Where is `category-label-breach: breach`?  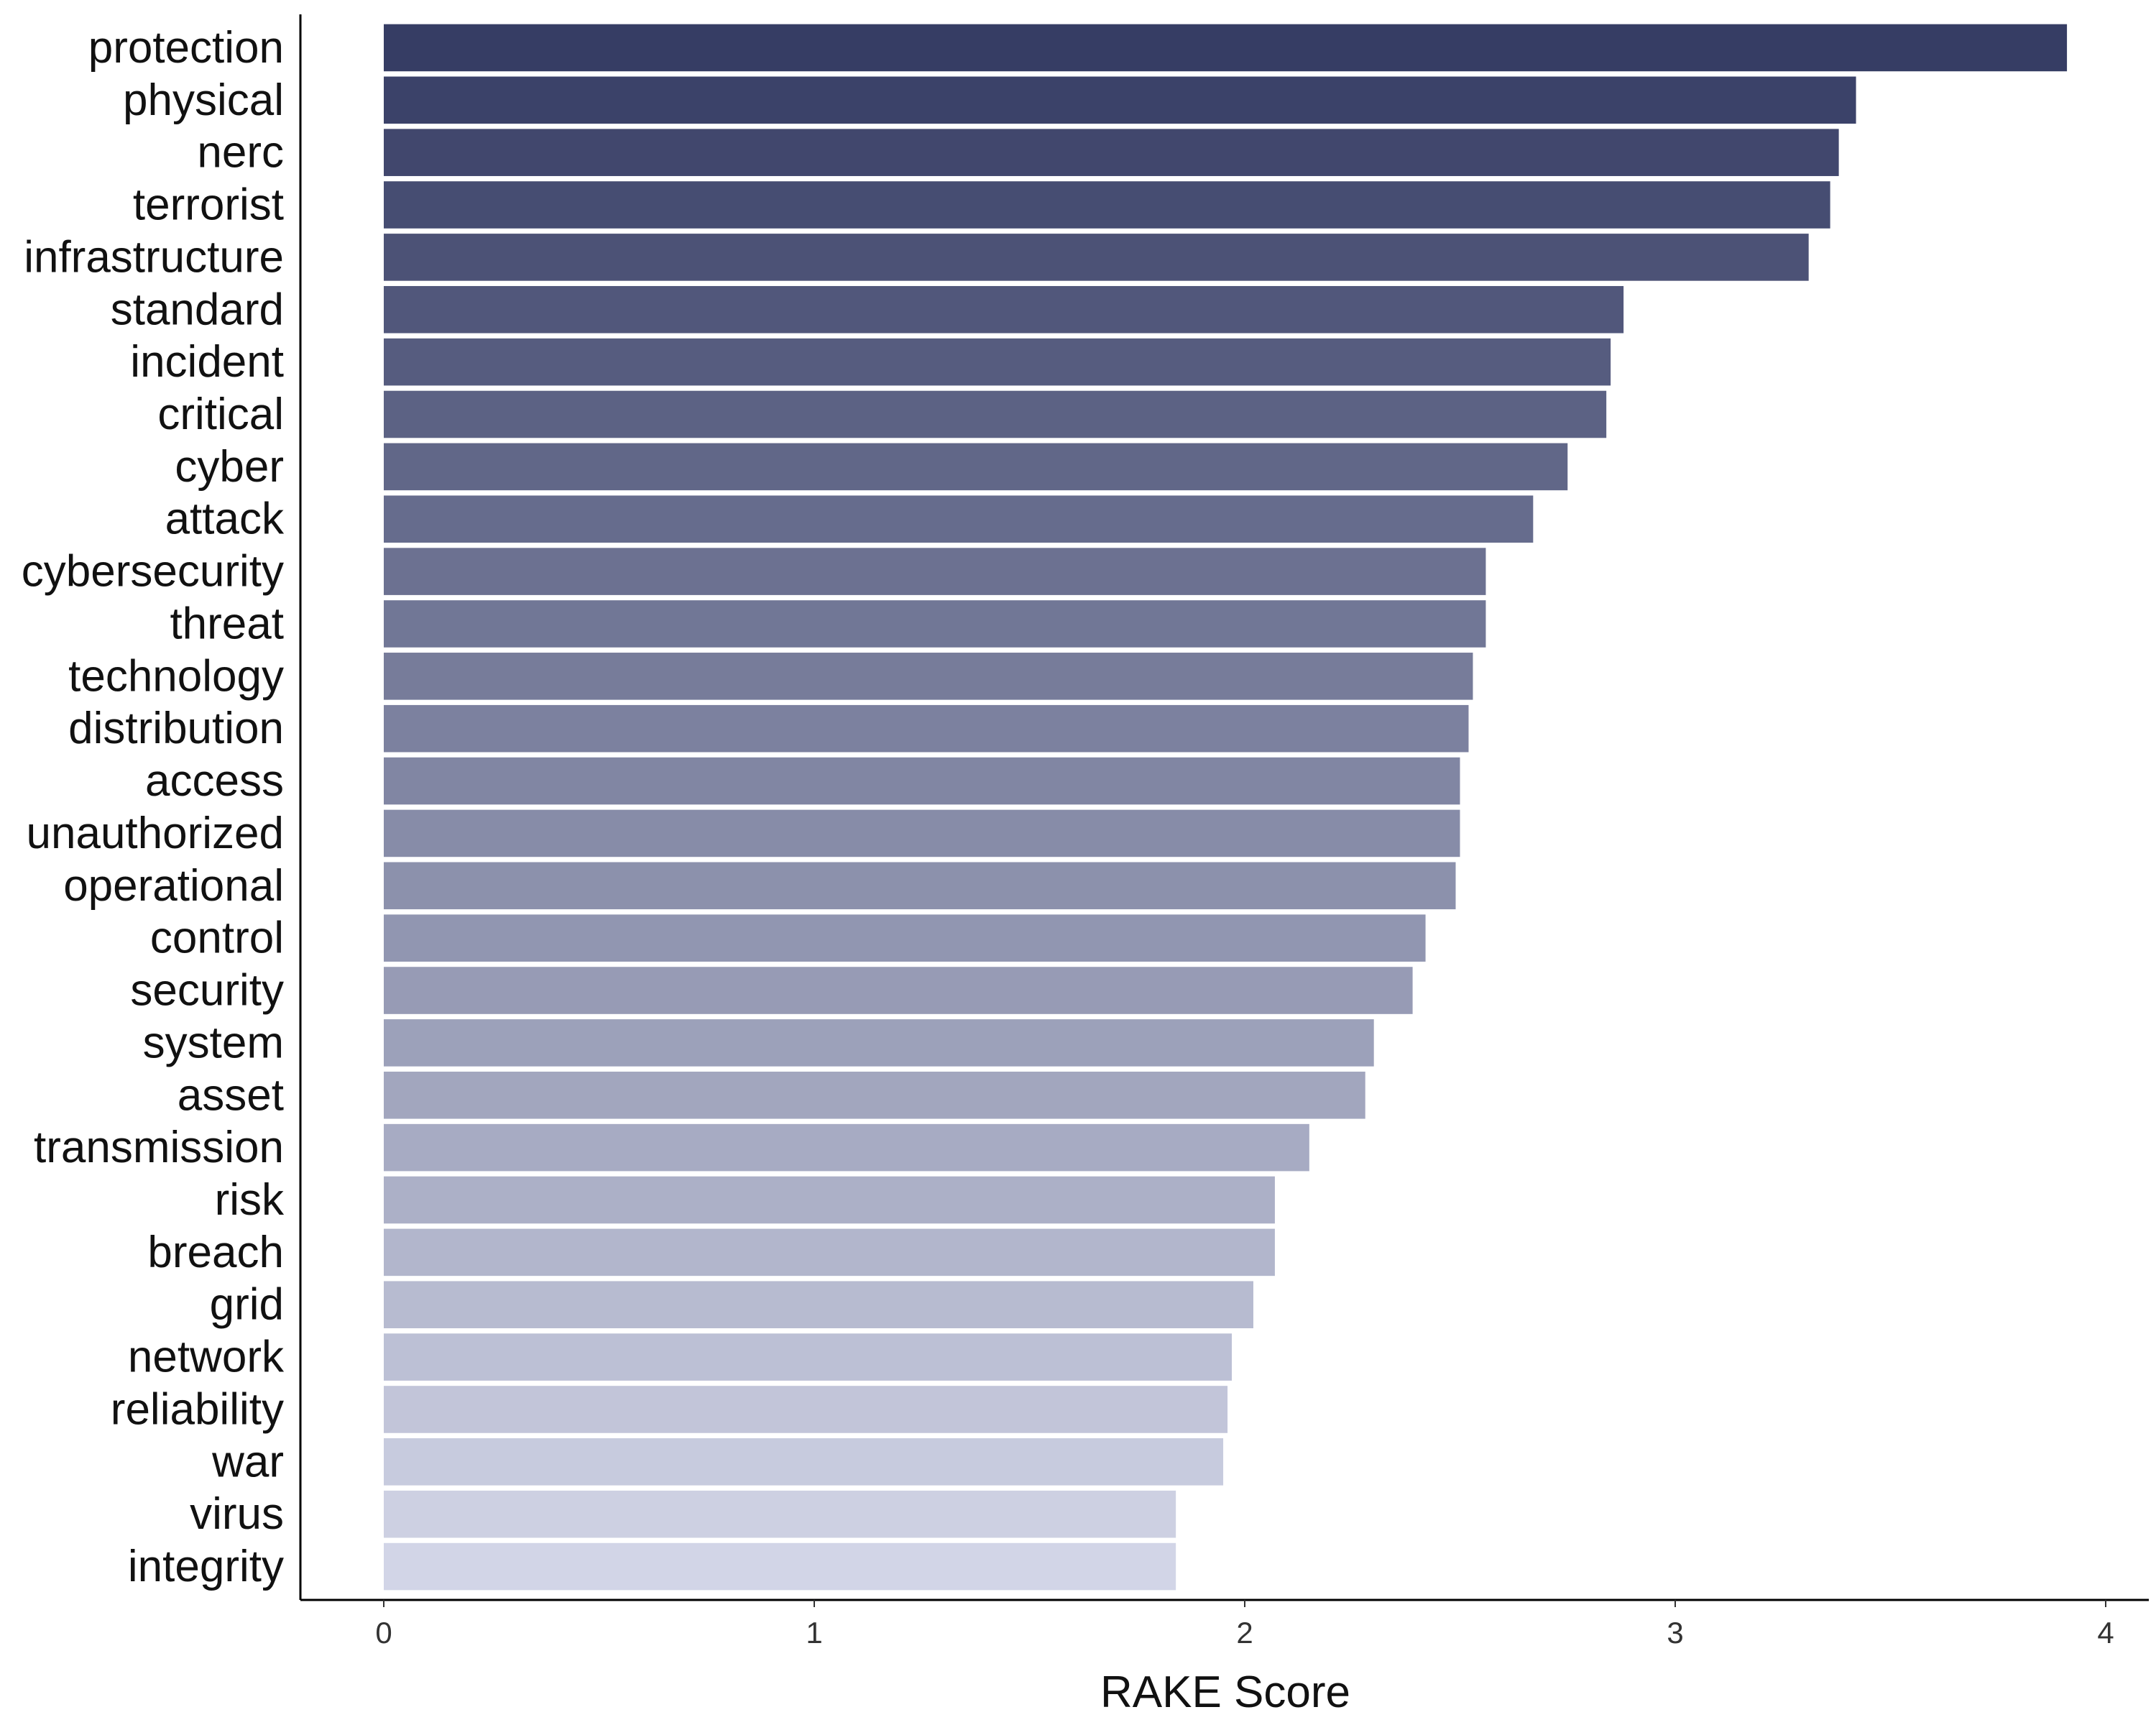 category-label-breach: breach is located at coordinates (215, 1252).